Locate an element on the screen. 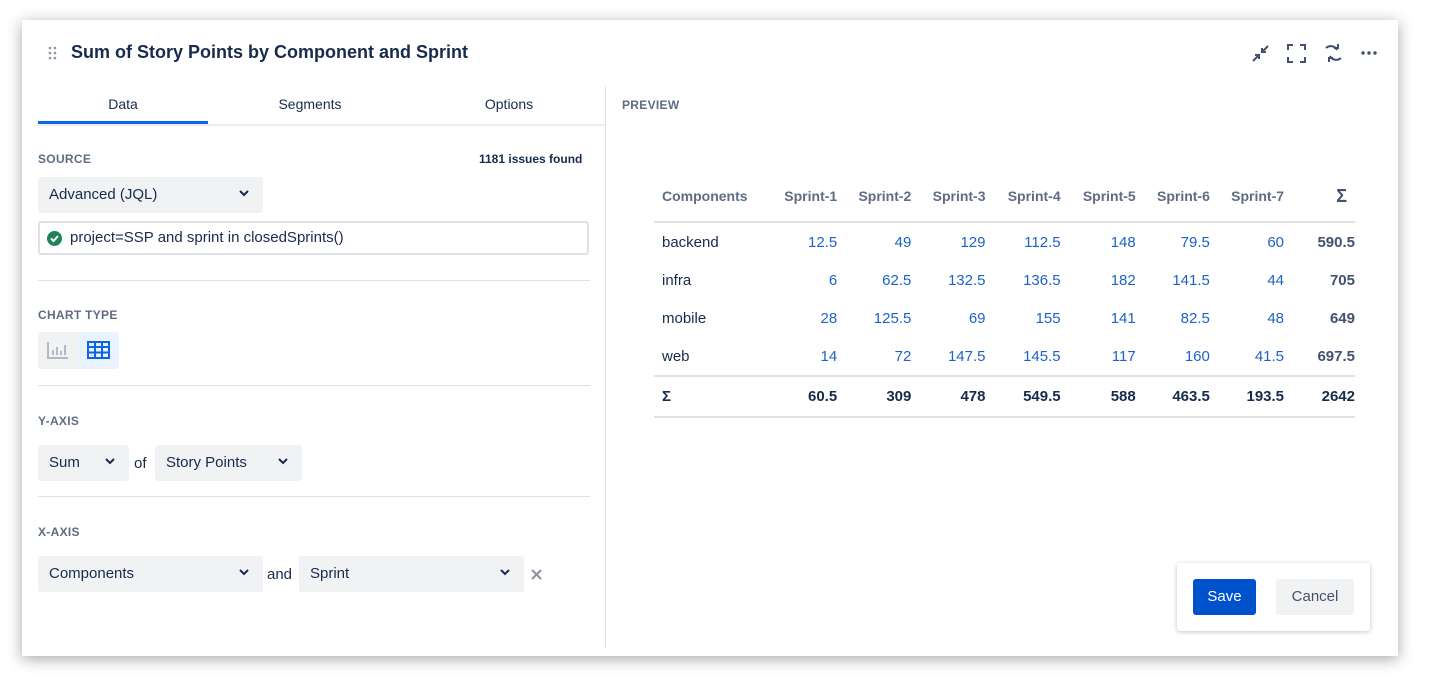  tab-divider is located at coordinates (322, 125).